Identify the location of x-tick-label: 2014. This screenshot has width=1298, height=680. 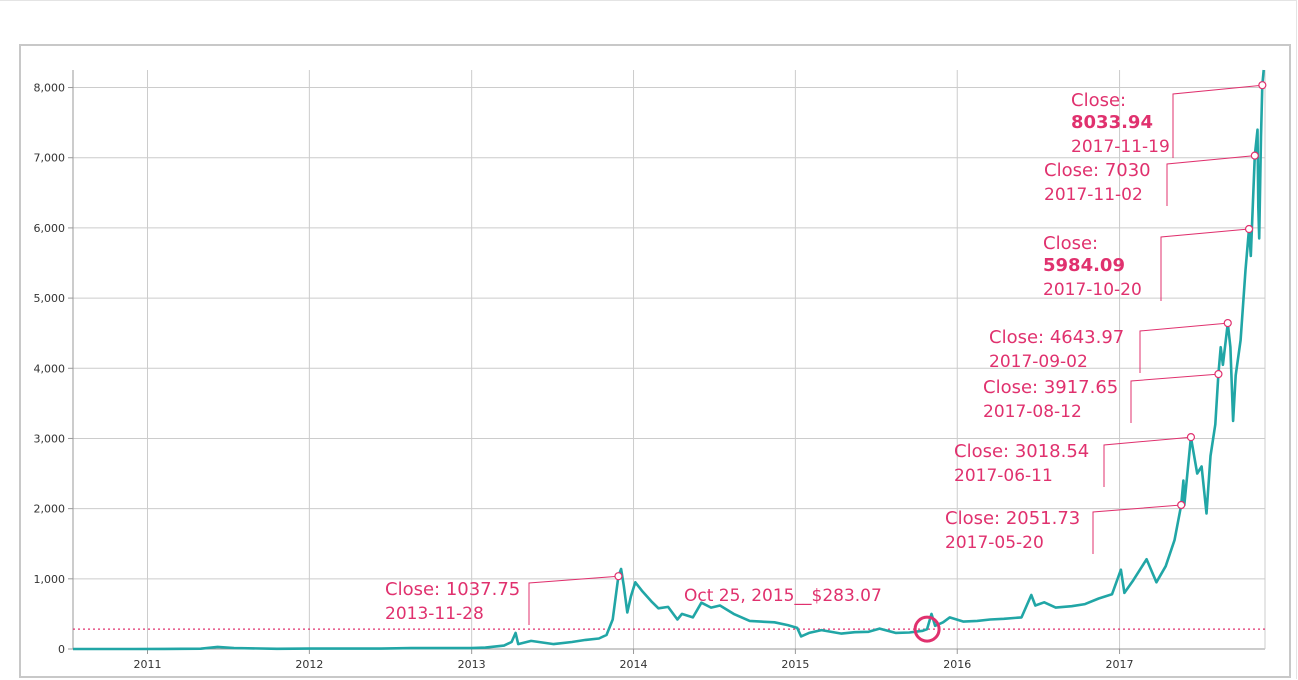
(634, 664).